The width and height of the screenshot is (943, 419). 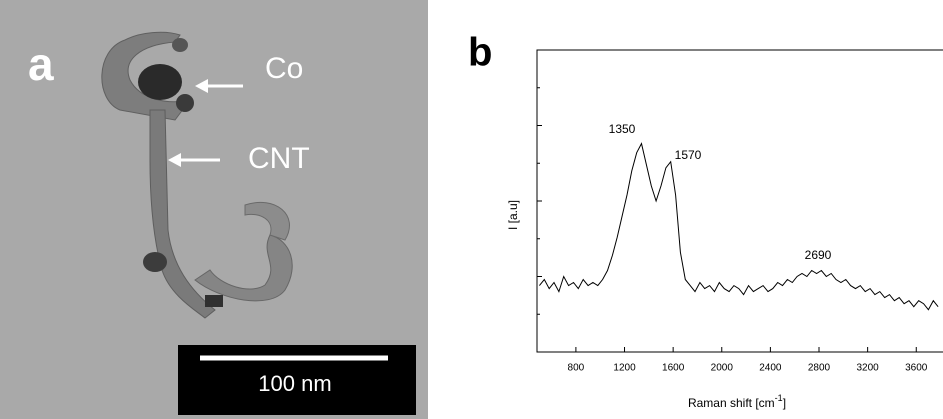 I want to click on x-tick-label: 3600, so click(x=916, y=368).